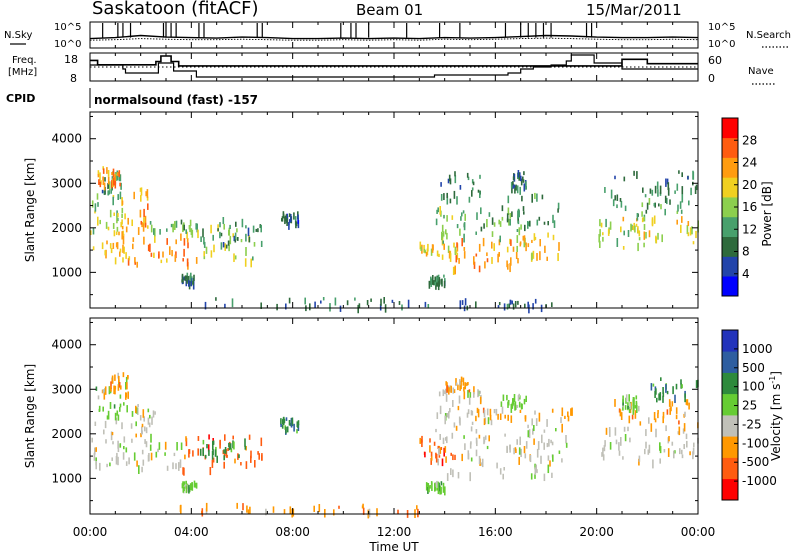 The width and height of the screenshot is (800, 554). What do you see at coordinates (752, 424) in the screenshot?
I see `colorbar-tick-label: -25` at bounding box center [752, 424].